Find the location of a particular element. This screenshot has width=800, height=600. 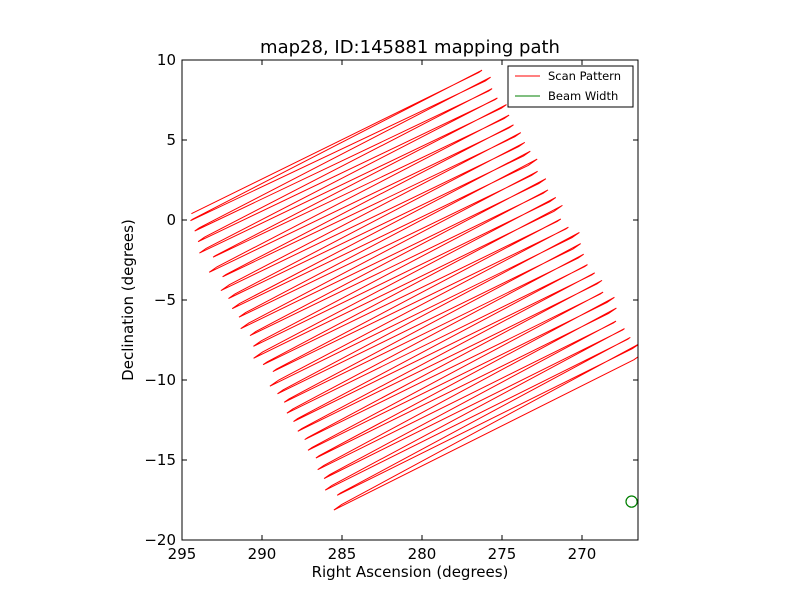

y-axis-label: Declination (degrees) is located at coordinates (128, 300).